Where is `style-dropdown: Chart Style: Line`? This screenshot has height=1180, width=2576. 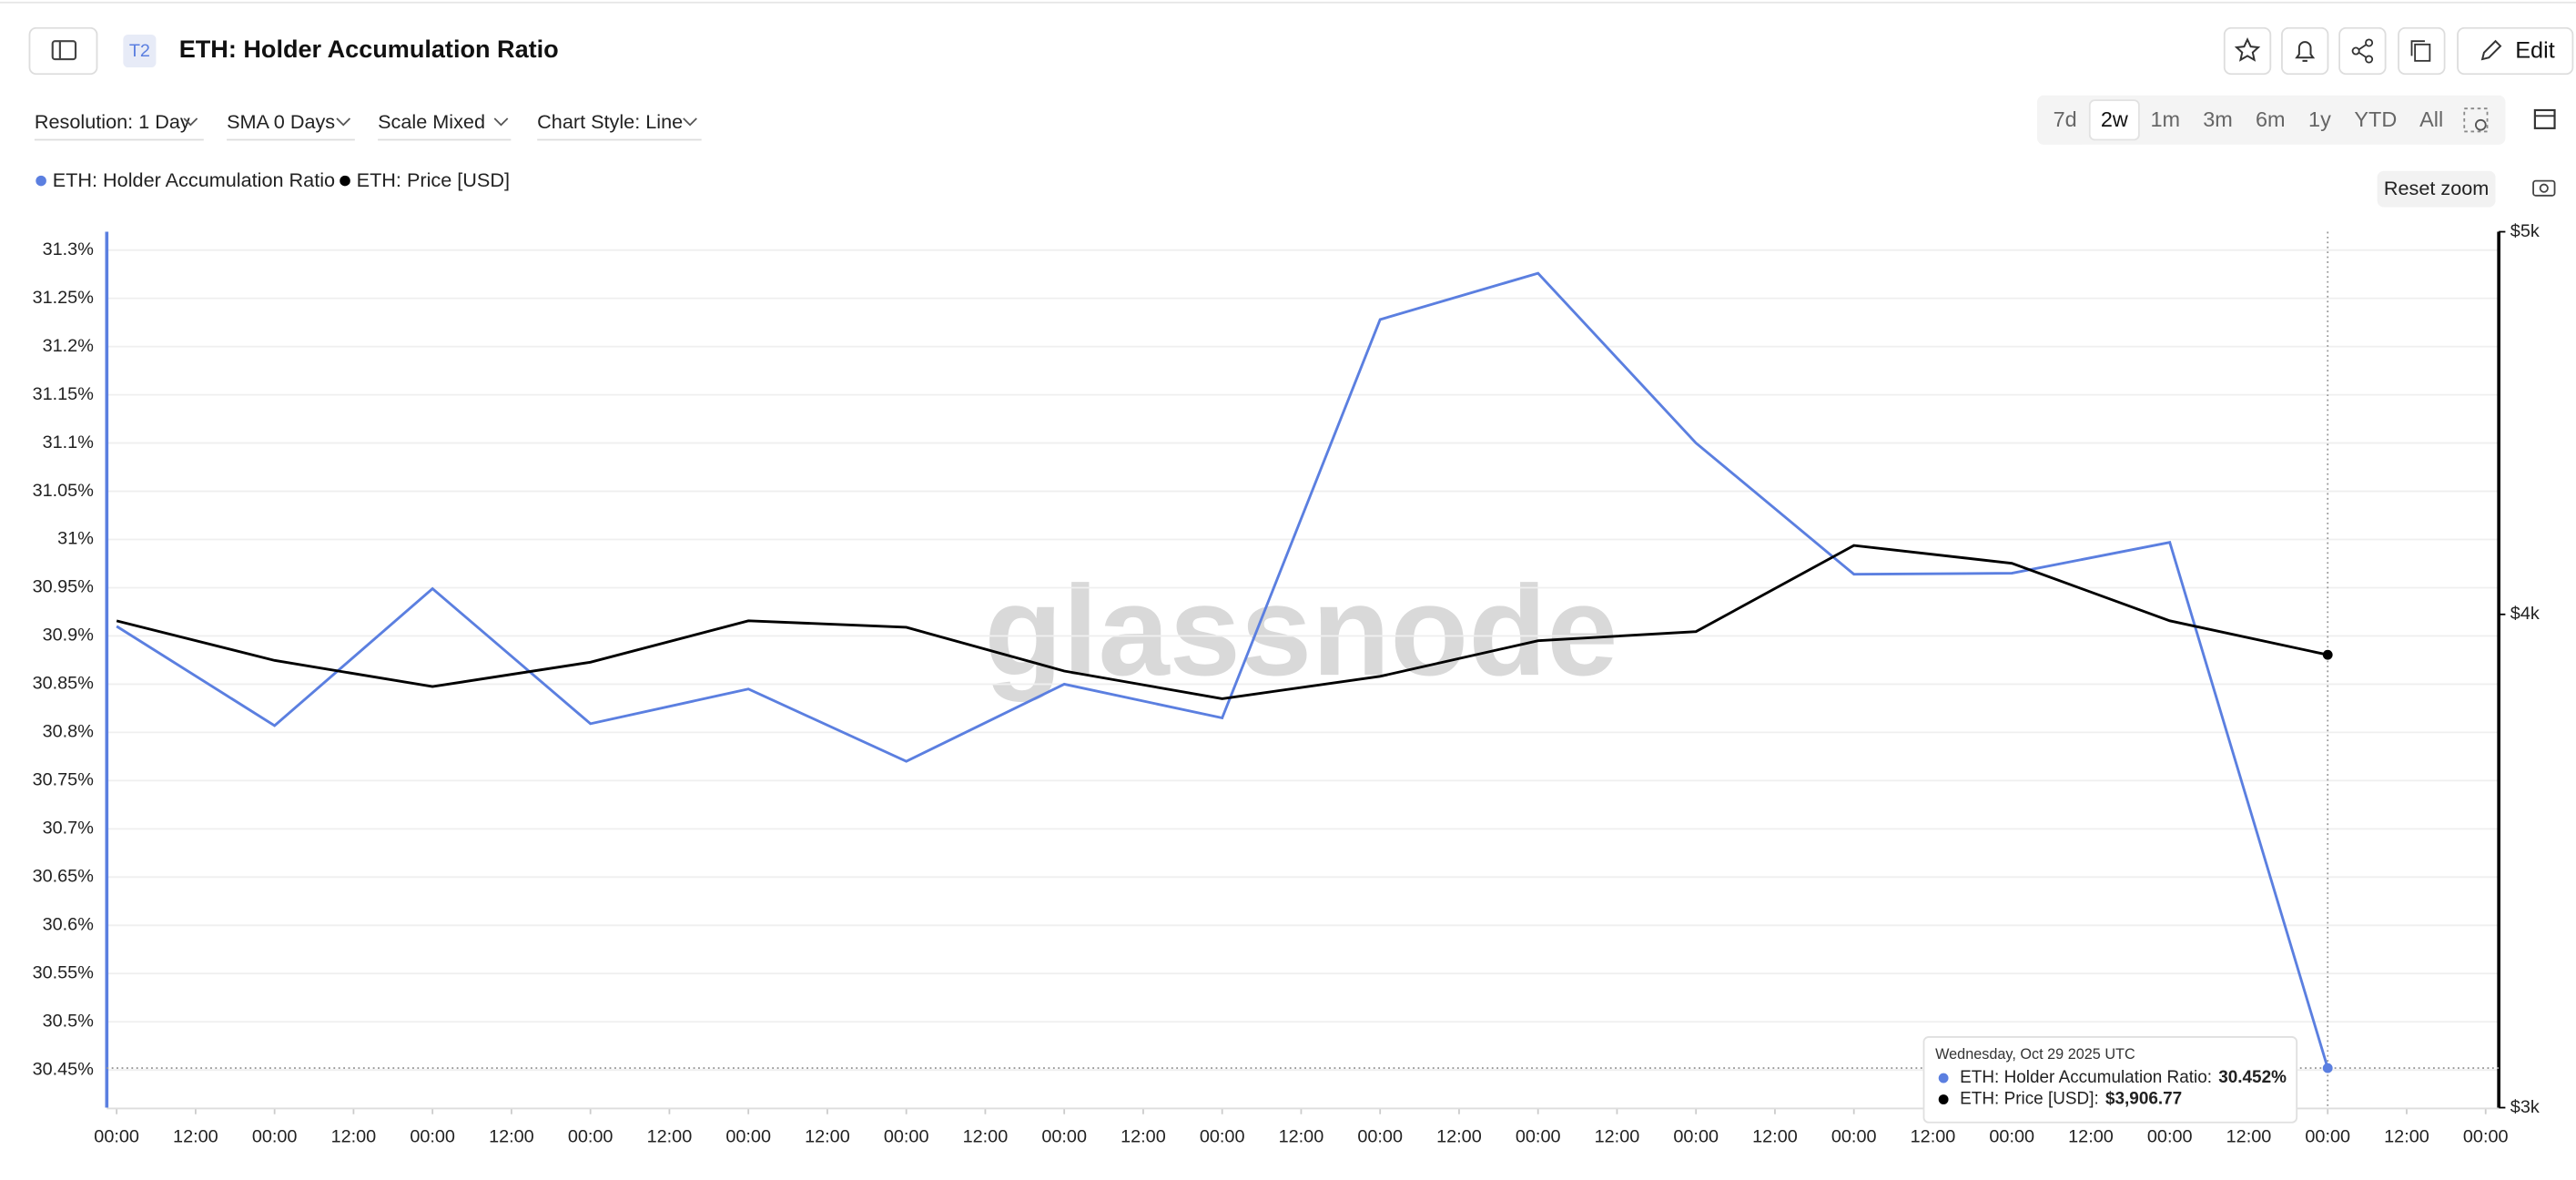
style-dropdown: Chart Style: Line is located at coordinates (619, 125).